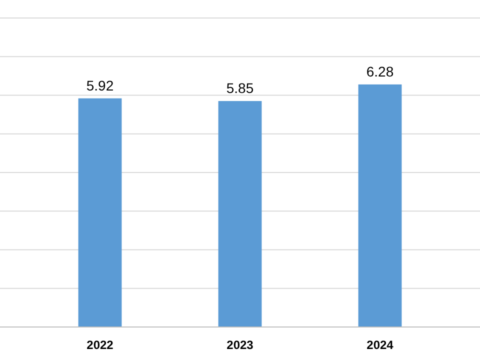  I want to click on data-label: 6.28, so click(380, 71).